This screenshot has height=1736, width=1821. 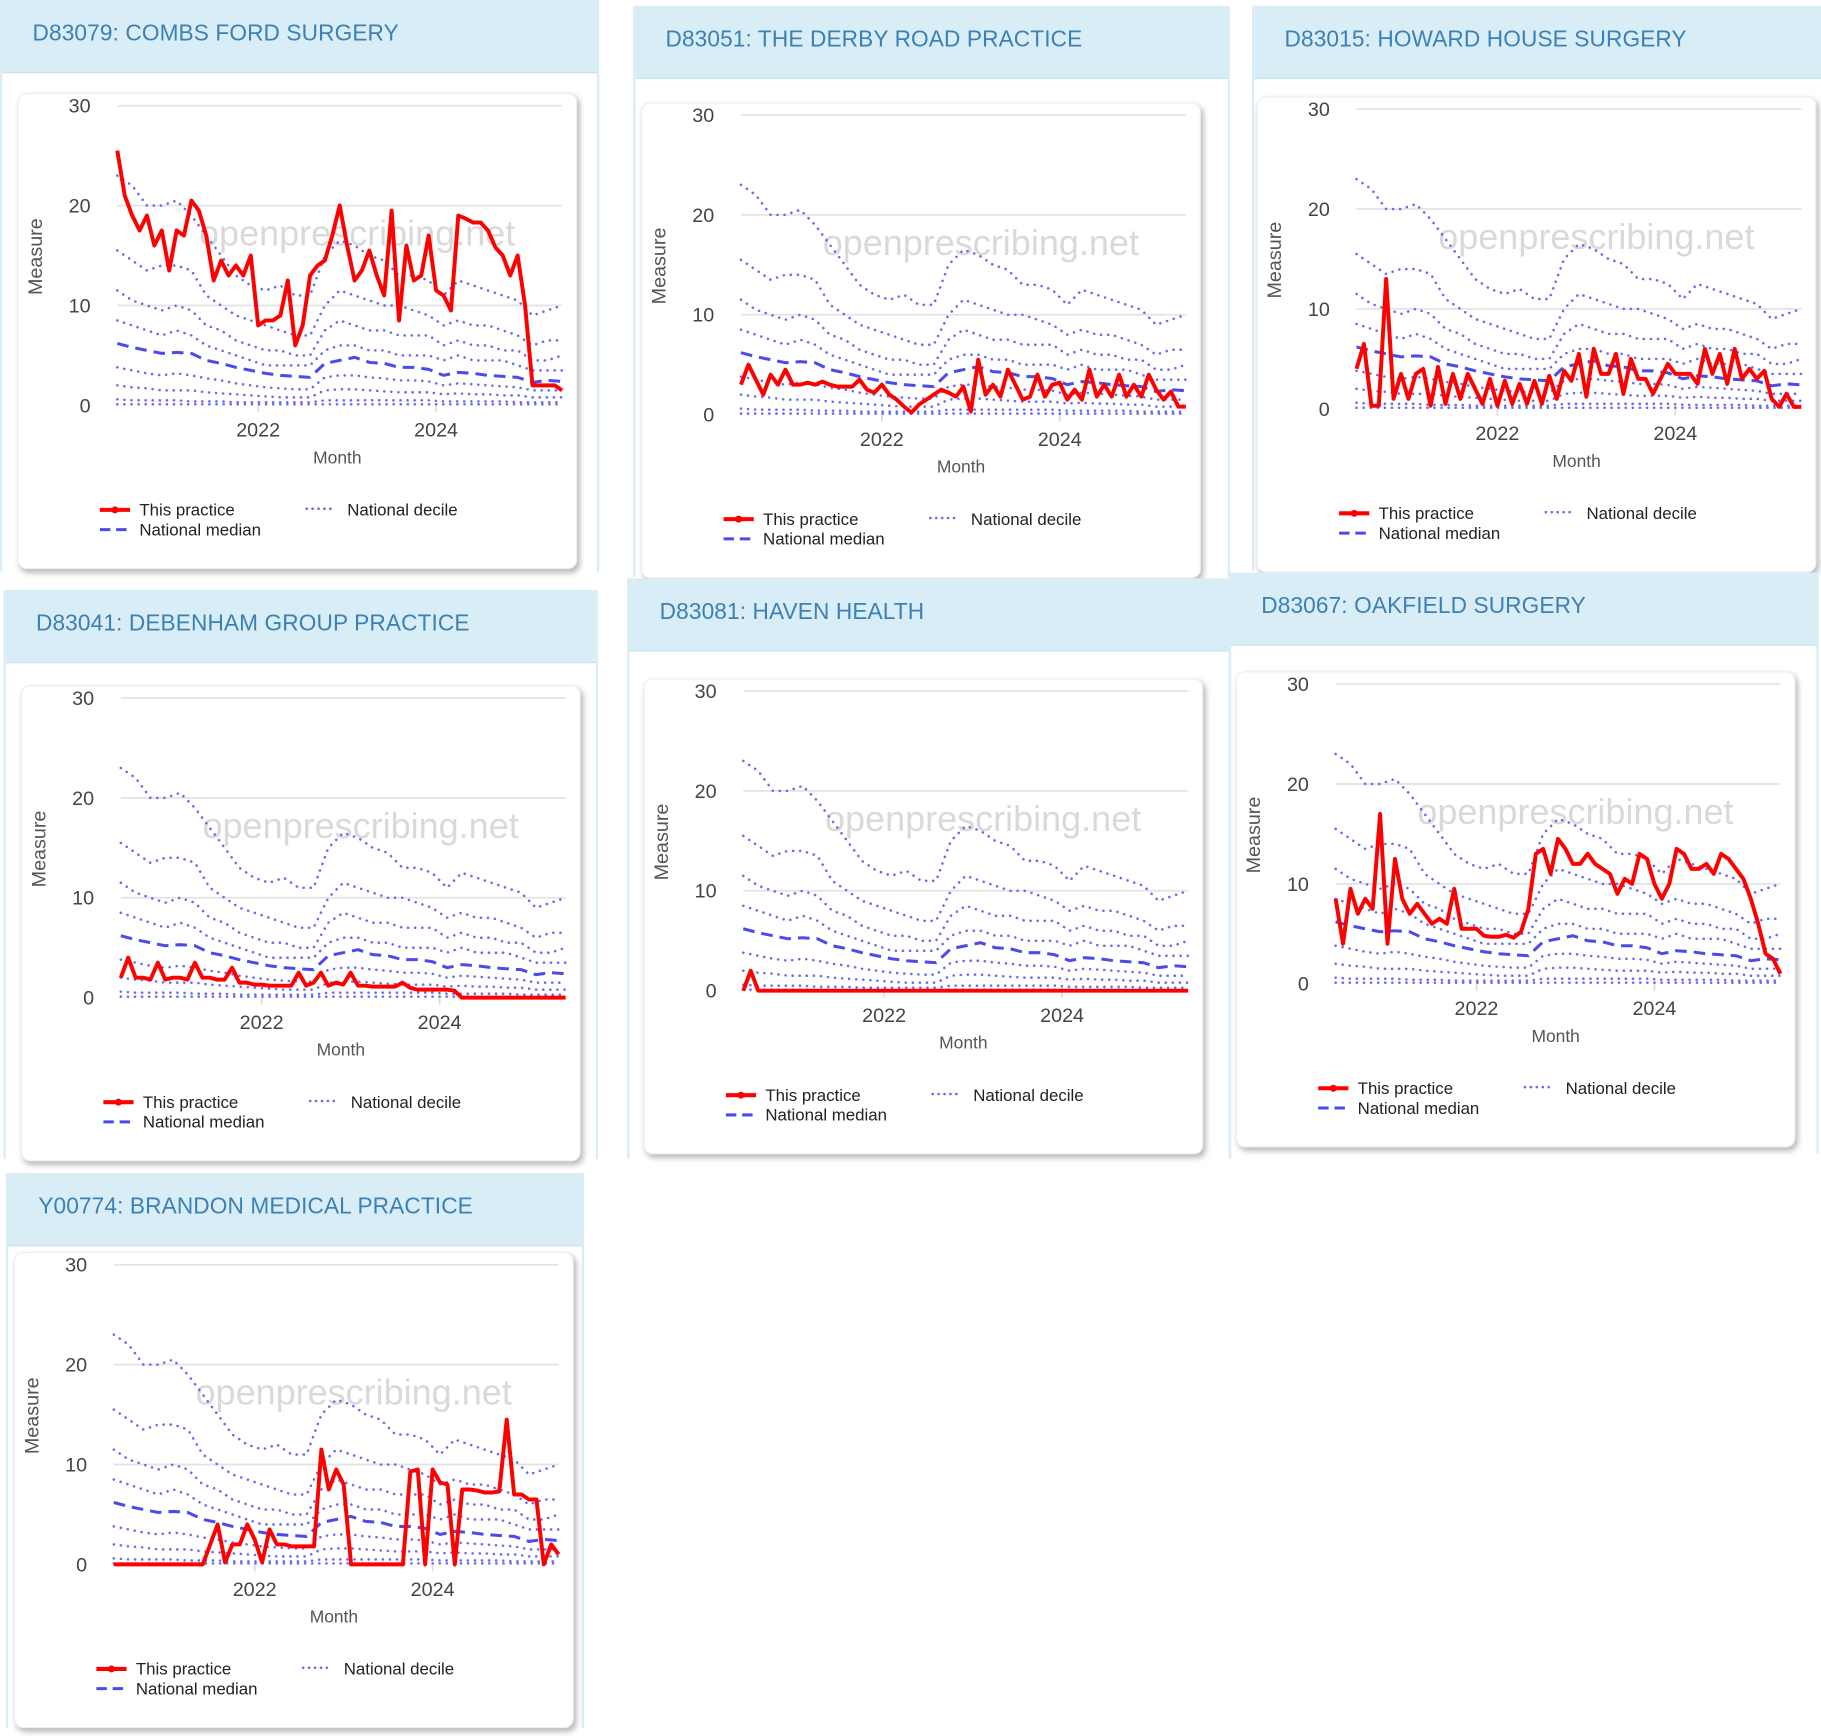 What do you see at coordinates (792, 612) in the screenshot?
I see `practice-title: D83081: HAVEN HEALTH` at bounding box center [792, 612].